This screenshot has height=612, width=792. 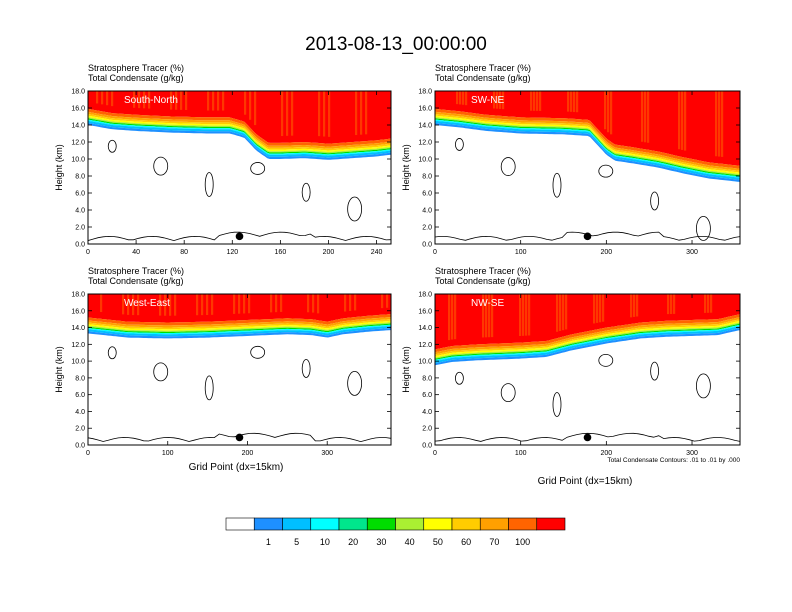 I want to click on tracer-field, so click(x=587, y=167).